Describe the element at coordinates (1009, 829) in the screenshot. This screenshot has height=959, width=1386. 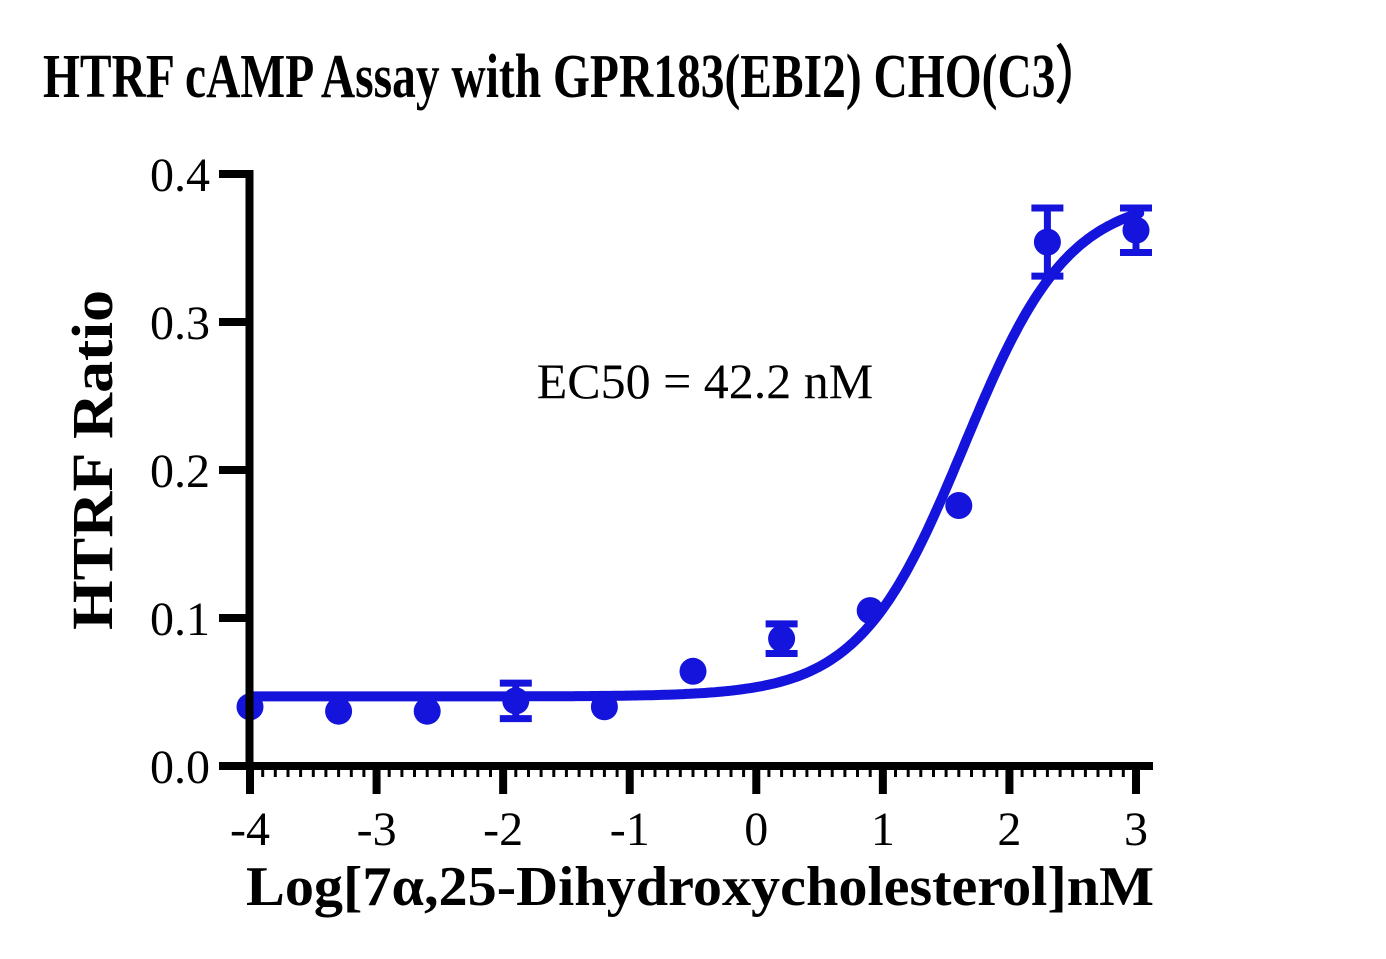
I see `x-tick-label: 2` at that location.